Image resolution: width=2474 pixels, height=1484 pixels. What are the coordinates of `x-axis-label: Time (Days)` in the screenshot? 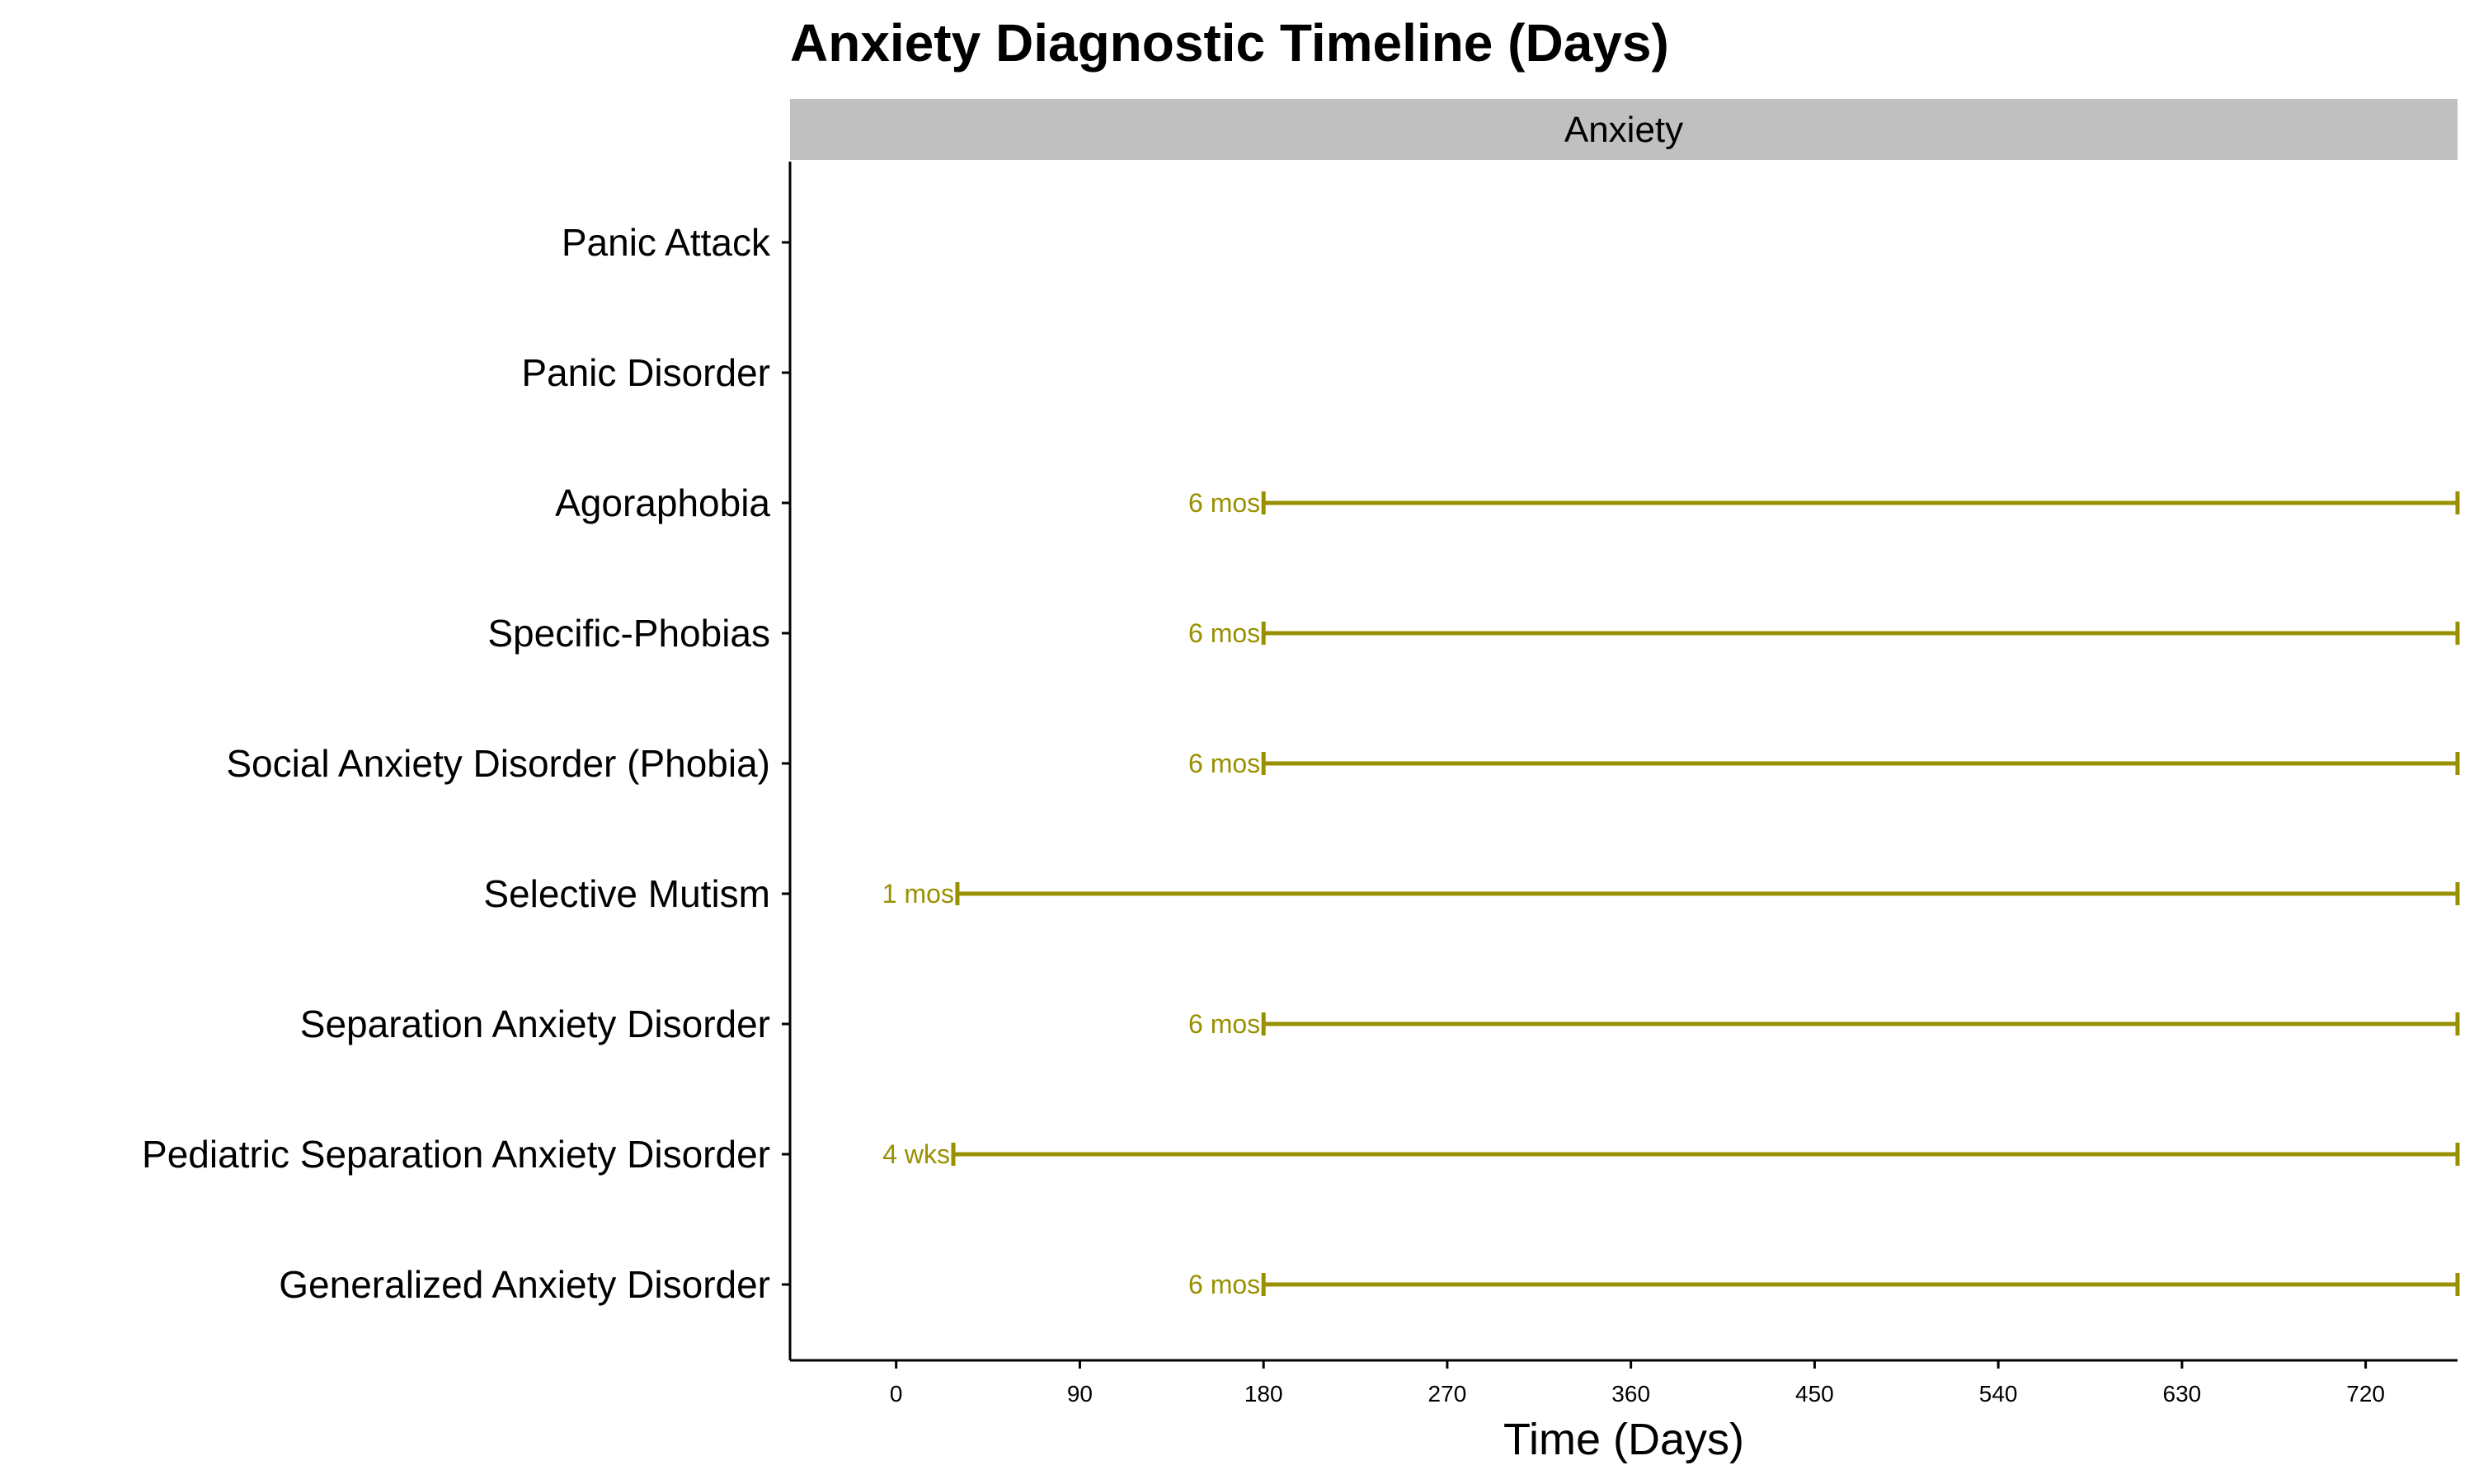 It's located at (1623, 1439).